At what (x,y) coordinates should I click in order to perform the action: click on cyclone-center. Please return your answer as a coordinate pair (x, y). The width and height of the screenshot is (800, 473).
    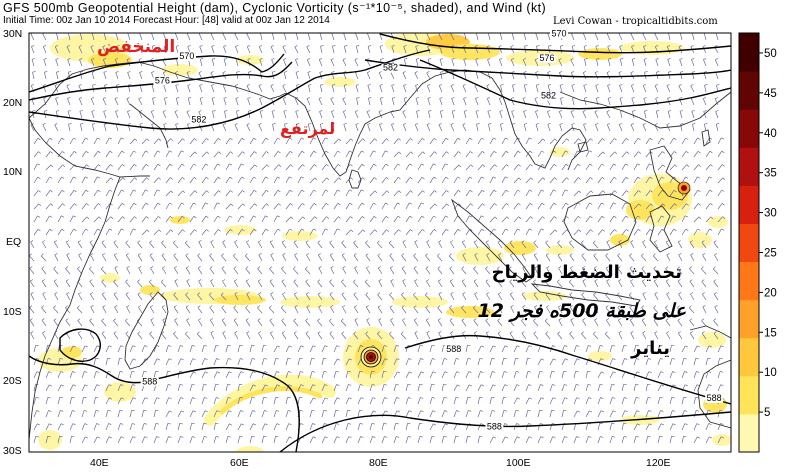
    Looking at the image, I should click on (371, 357).